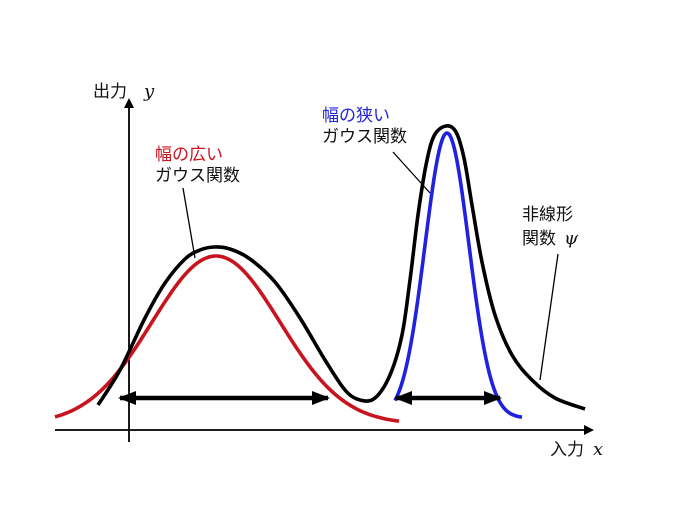 Image resolution: width=673 pixels, height=525 pixels. I want to click on y-axis-symbol: y, so click(149, 91).